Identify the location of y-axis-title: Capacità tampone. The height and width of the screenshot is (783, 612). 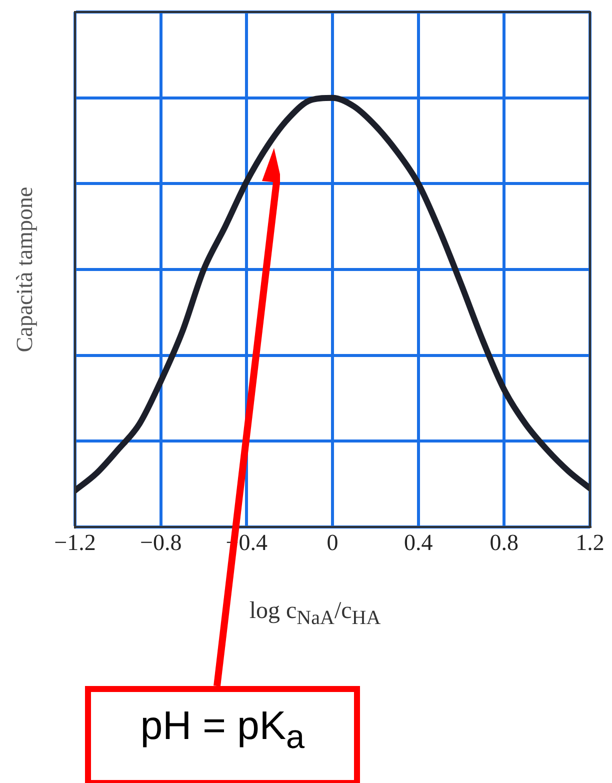
(24, 269).